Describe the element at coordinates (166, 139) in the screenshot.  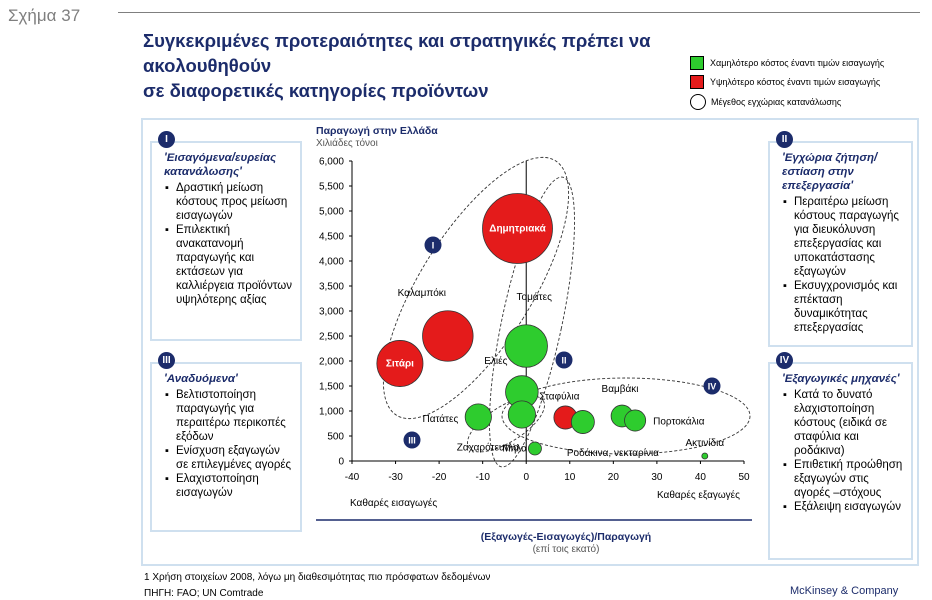
I see `panel-badge-1: I` at that location.